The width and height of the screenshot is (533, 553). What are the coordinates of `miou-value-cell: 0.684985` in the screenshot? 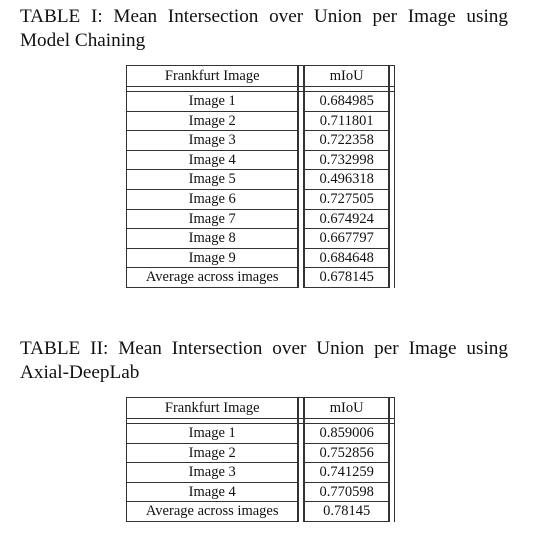 It's located at (347, 102).